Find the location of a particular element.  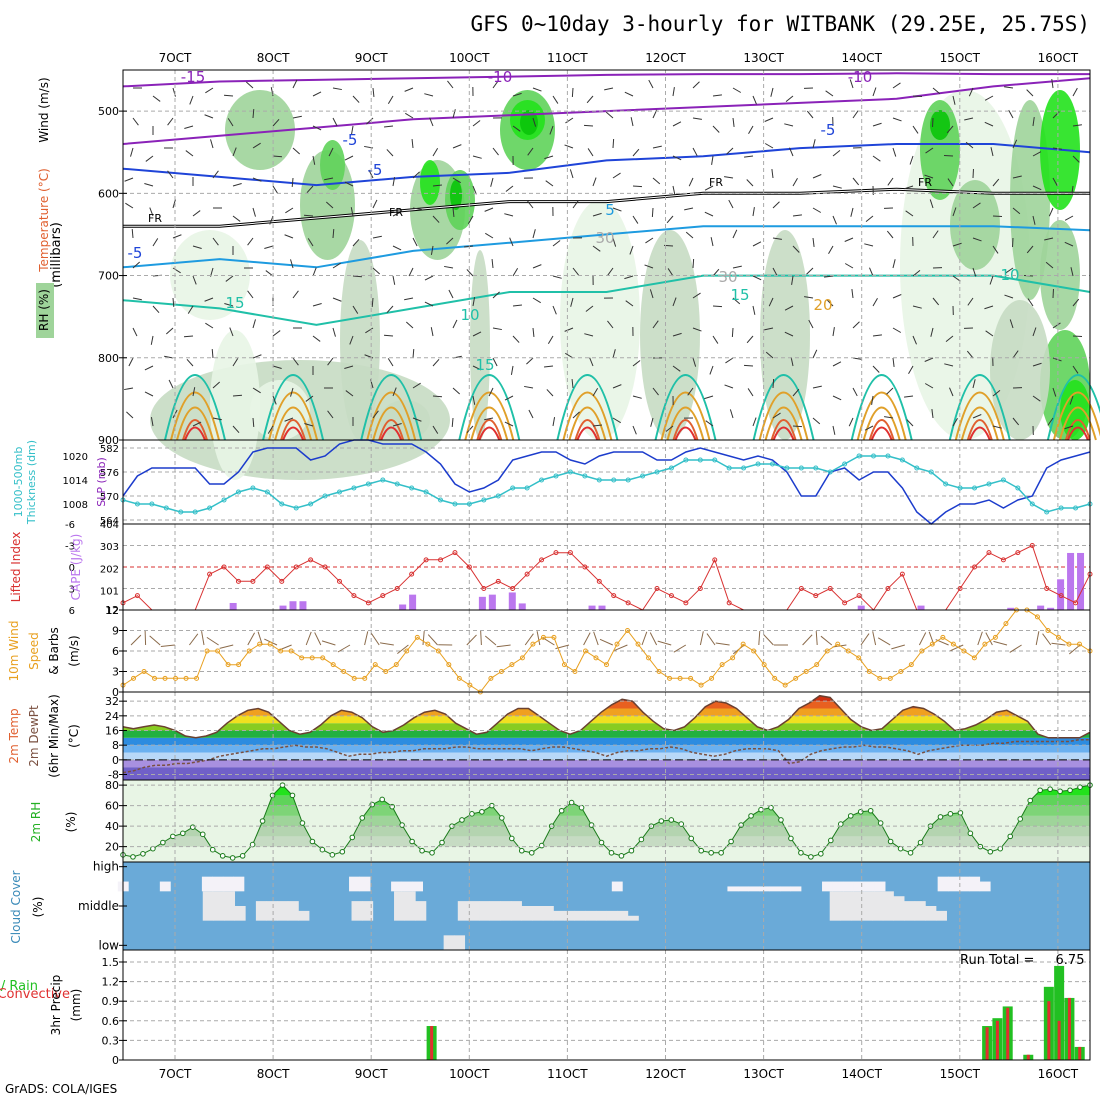

x-tick-label-top: 13OCT is located at coordinates (763, 58).